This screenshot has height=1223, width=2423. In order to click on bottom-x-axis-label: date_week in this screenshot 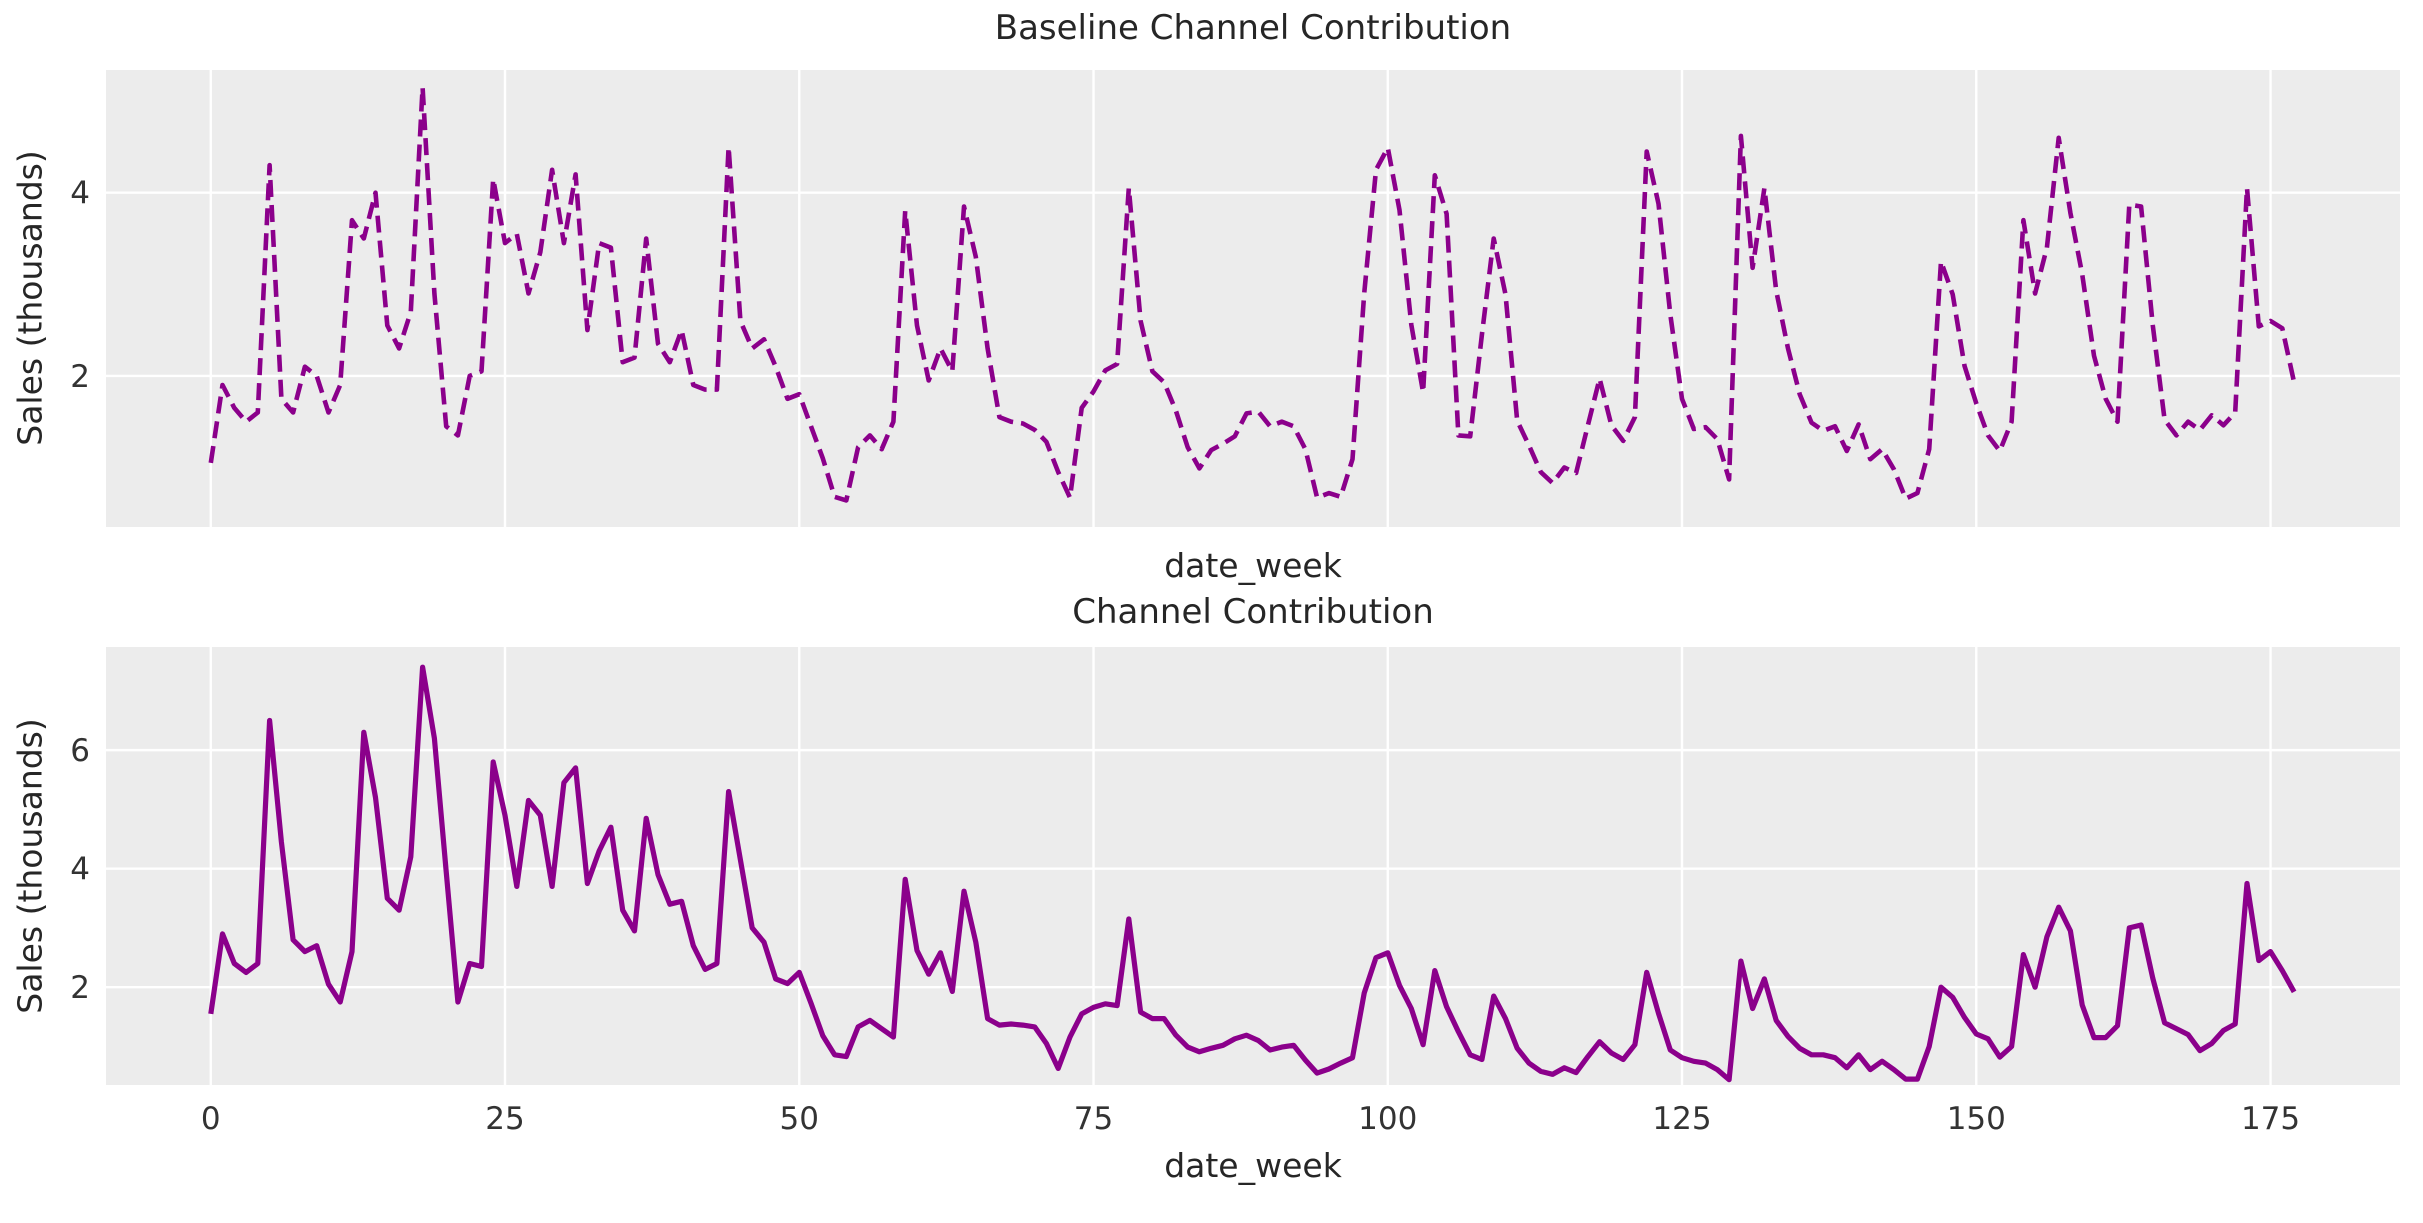, I will do `click(1253, 1165)`.